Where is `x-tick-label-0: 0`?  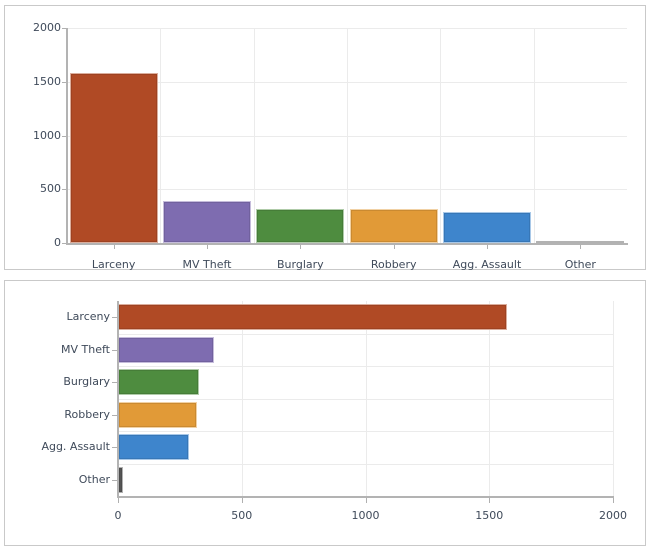
x-tick-label-0: 0 is located at coordinates (118, 515).